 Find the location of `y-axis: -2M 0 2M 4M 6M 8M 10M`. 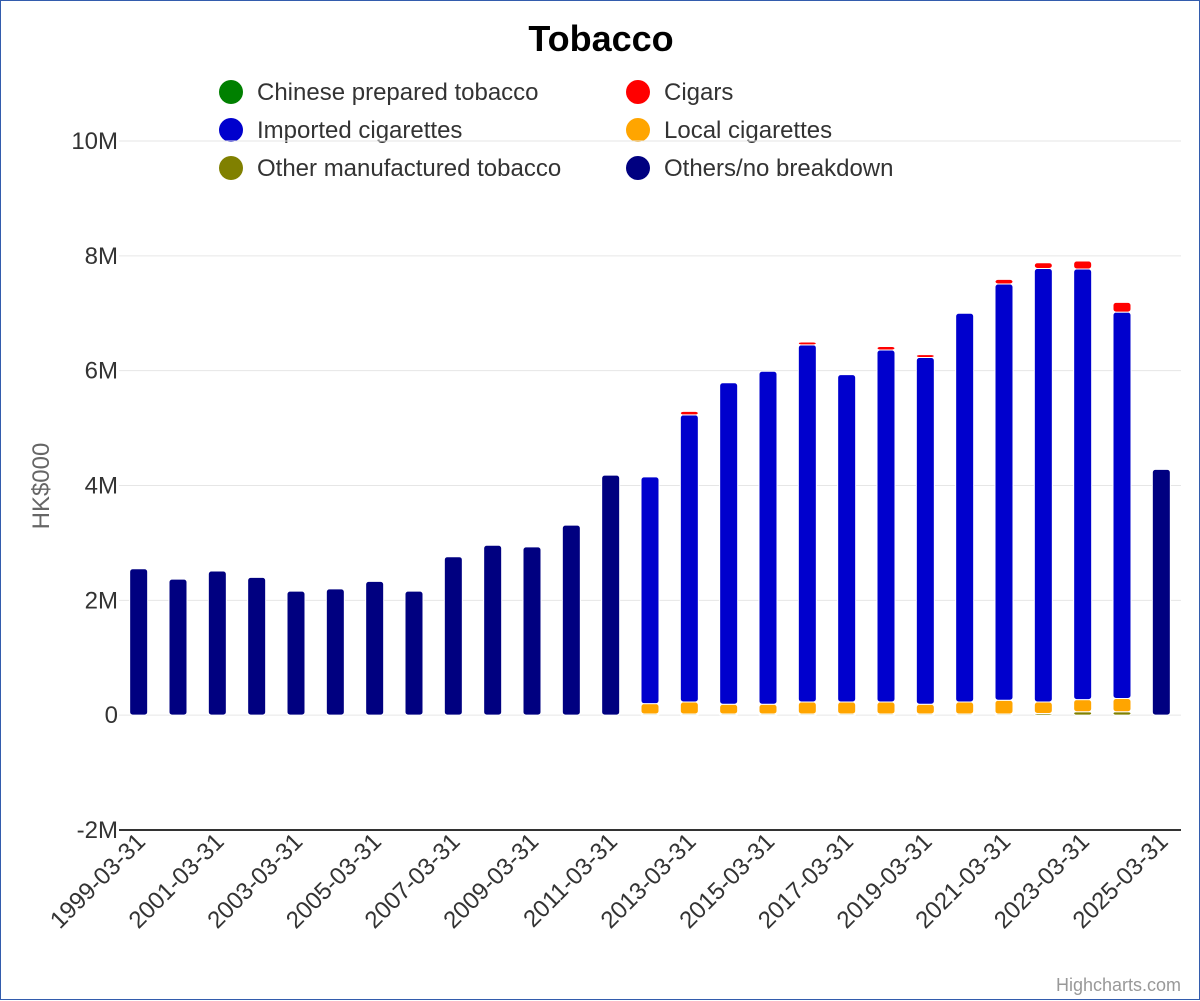

y-axis: -2M 0 2M 4M 6M 8M 10M is located at coordinates (94, 486).